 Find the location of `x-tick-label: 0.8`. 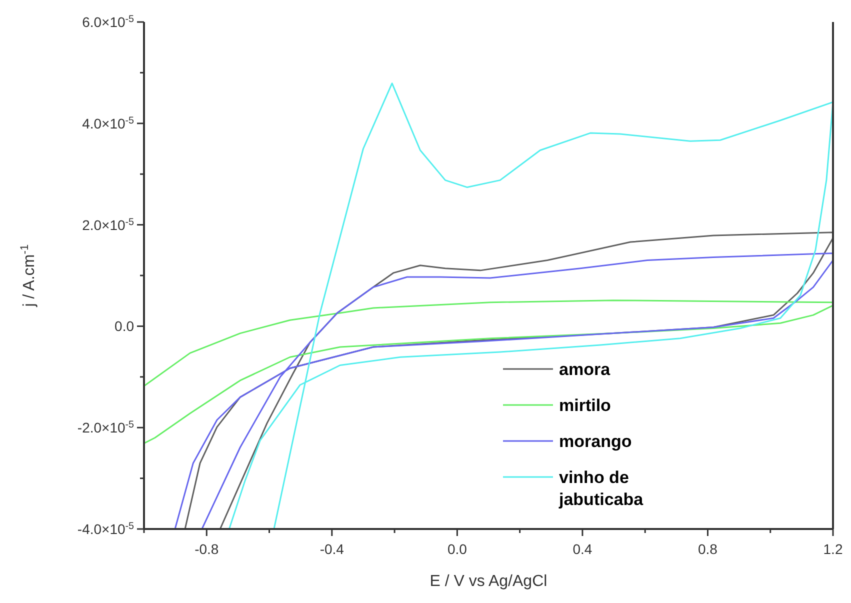

x-tick-label: 0.8 is located at coordinates (708, 549).